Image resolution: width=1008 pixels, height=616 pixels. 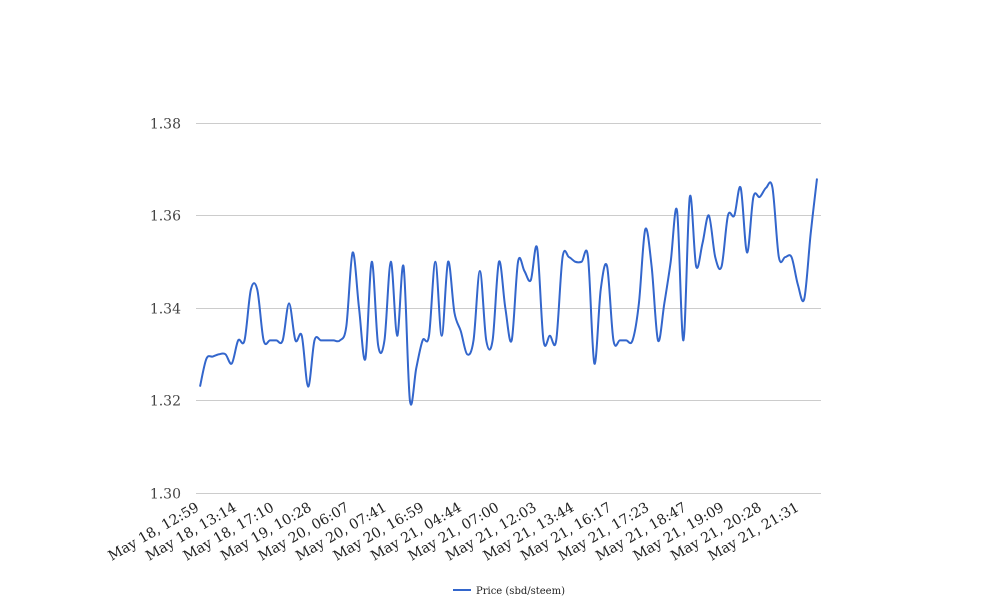 I want to click on y-tick-label: 1.34, so click(x=165, y=310).